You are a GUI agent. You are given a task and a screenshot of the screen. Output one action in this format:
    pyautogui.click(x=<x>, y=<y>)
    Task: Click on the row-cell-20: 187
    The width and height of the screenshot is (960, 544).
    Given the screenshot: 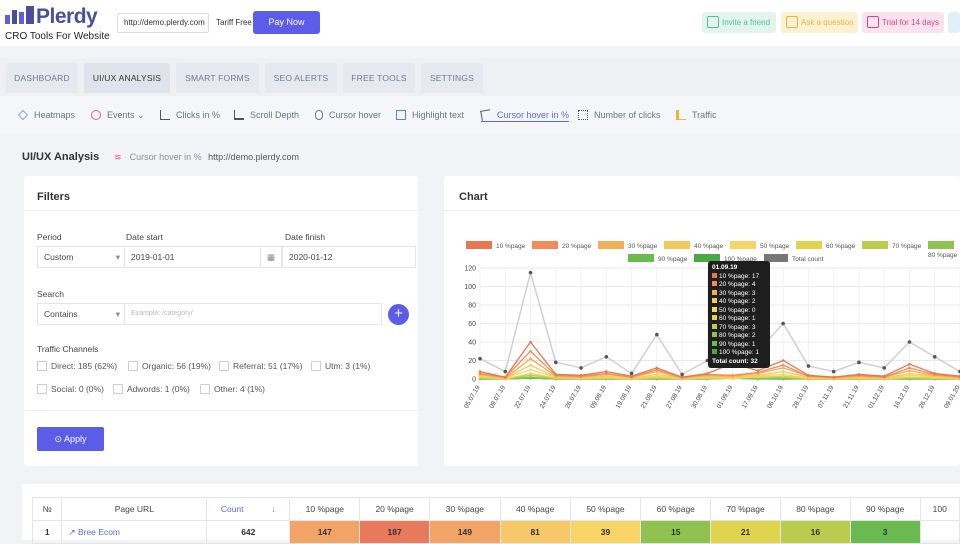 What is the action you would take?
    pyautogui.click(x=394, y=532)
    